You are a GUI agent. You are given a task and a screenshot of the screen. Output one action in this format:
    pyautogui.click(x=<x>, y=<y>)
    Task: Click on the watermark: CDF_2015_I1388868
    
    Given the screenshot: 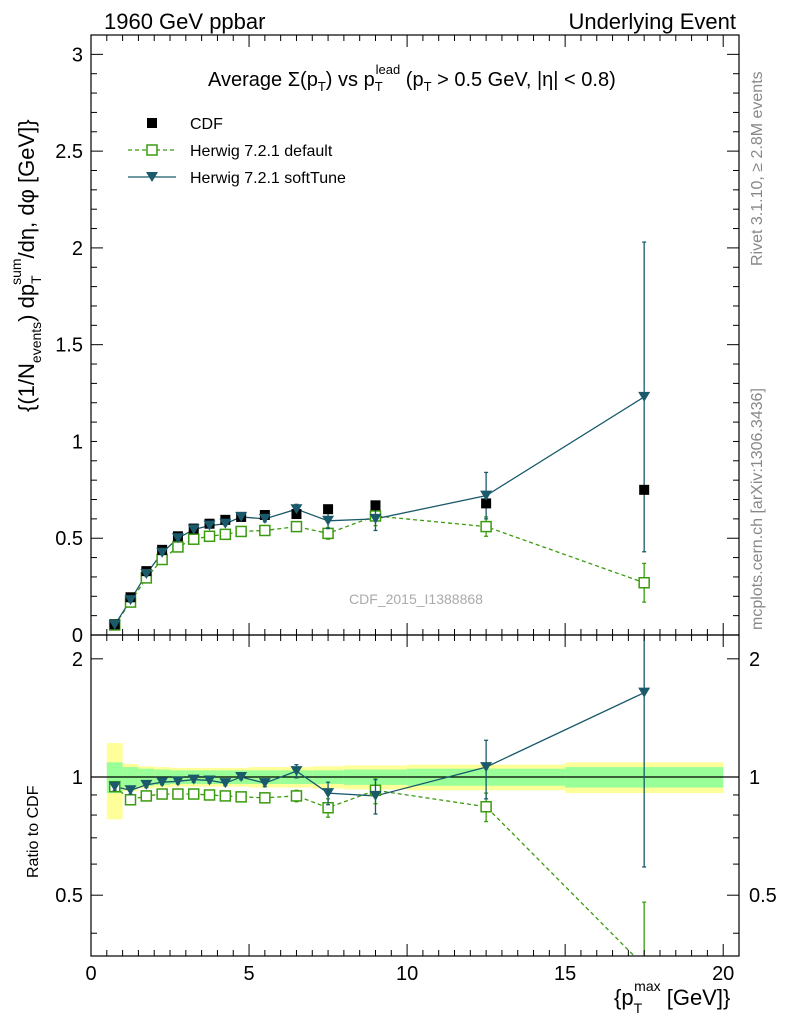 What is the action you would take?
    pyautogui.click(x=416, y=599)
    